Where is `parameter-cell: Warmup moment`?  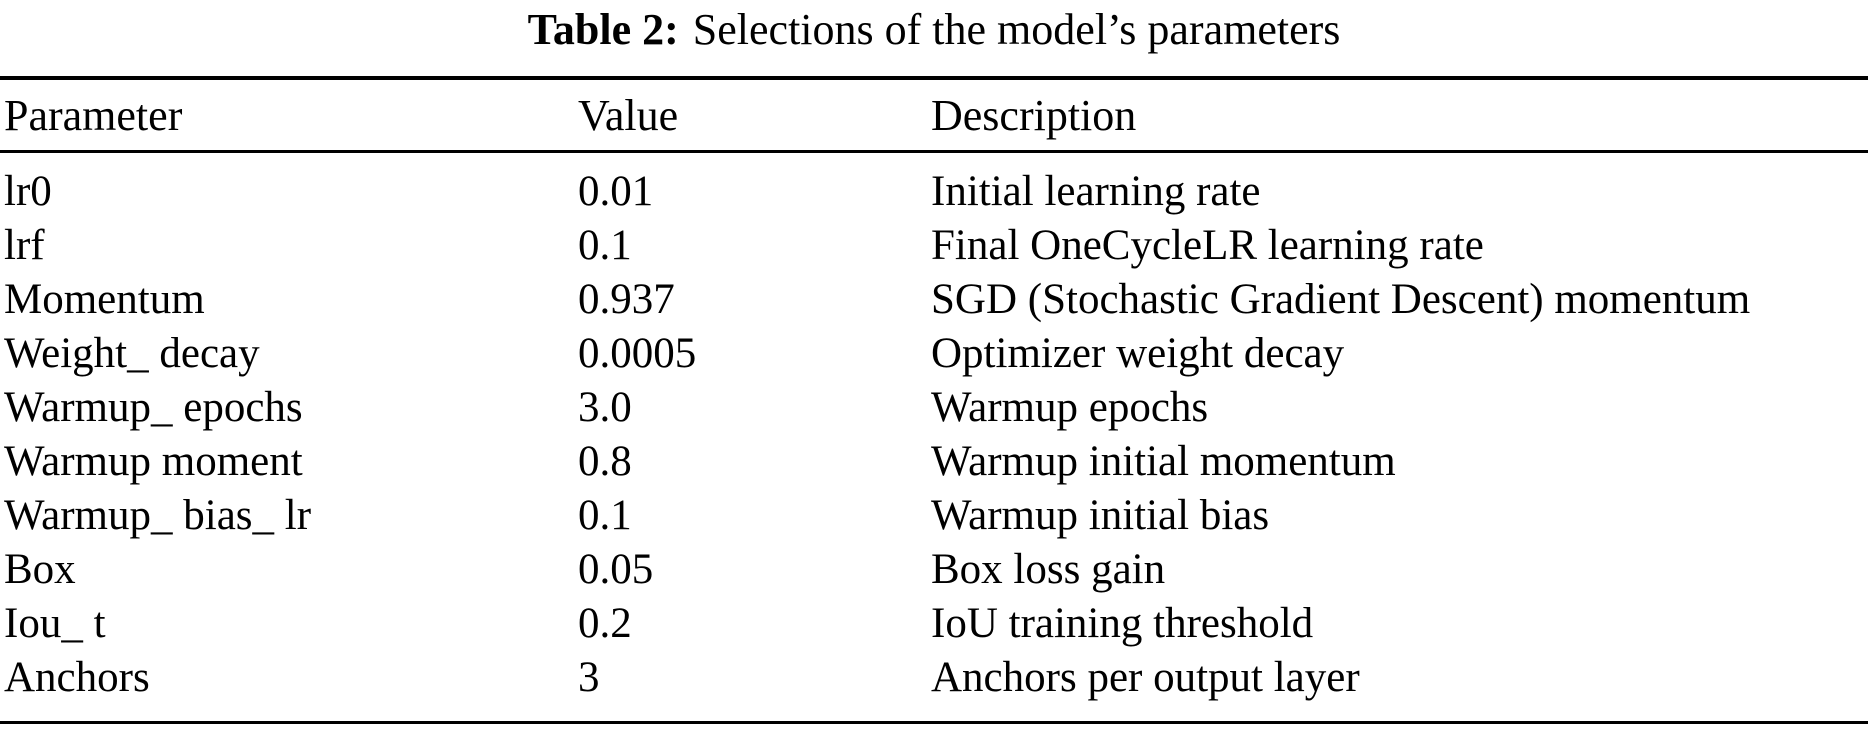
parameter-cell: Warmup moment is located at coordinates (153, 461).